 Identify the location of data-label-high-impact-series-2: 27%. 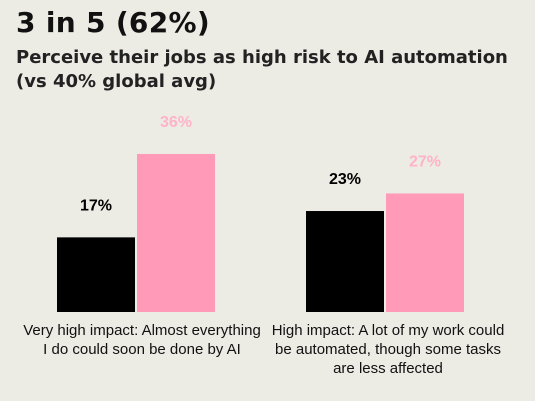
(425, 161).